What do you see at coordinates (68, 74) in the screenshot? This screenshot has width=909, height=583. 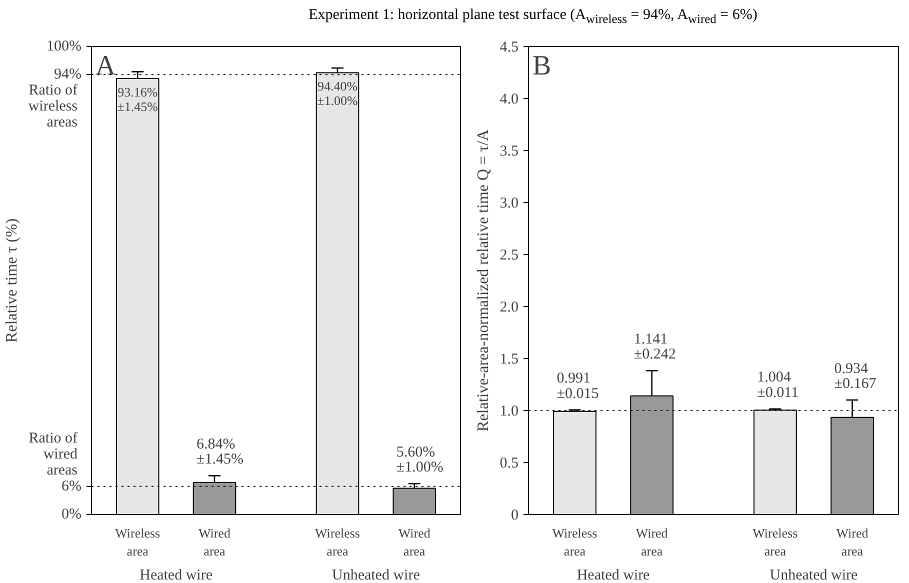 I see `y-tick-label: 94%` at bounding box center [68, 74].